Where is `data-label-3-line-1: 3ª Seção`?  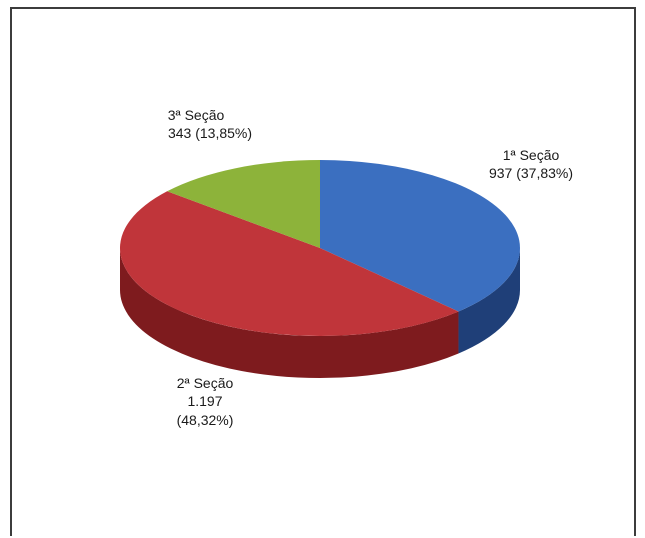
data-label-3-line-1: 3ª Seção is located at coordinates (196, 115).